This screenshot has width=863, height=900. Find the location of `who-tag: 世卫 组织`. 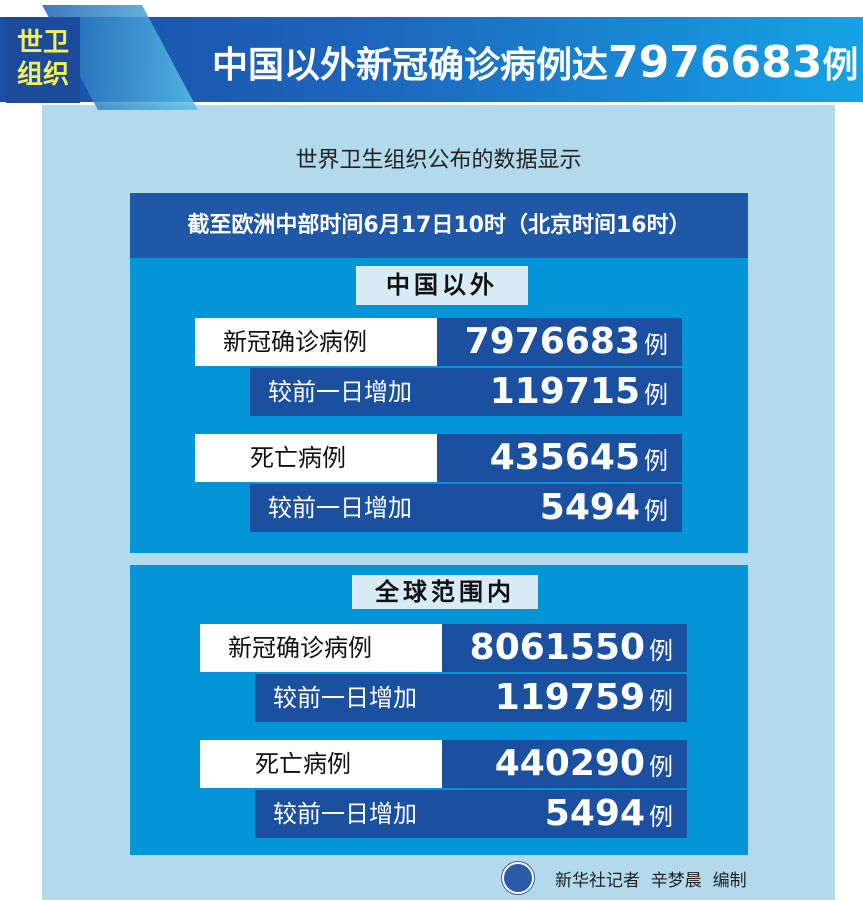

who-tag: 世卫 组织 is located at coordinates (43, 60).